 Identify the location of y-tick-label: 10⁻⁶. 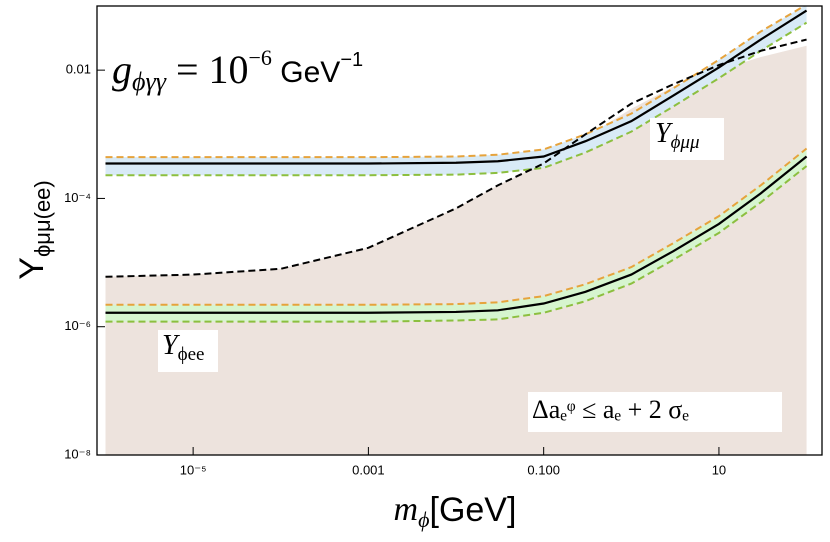
(77, 325).